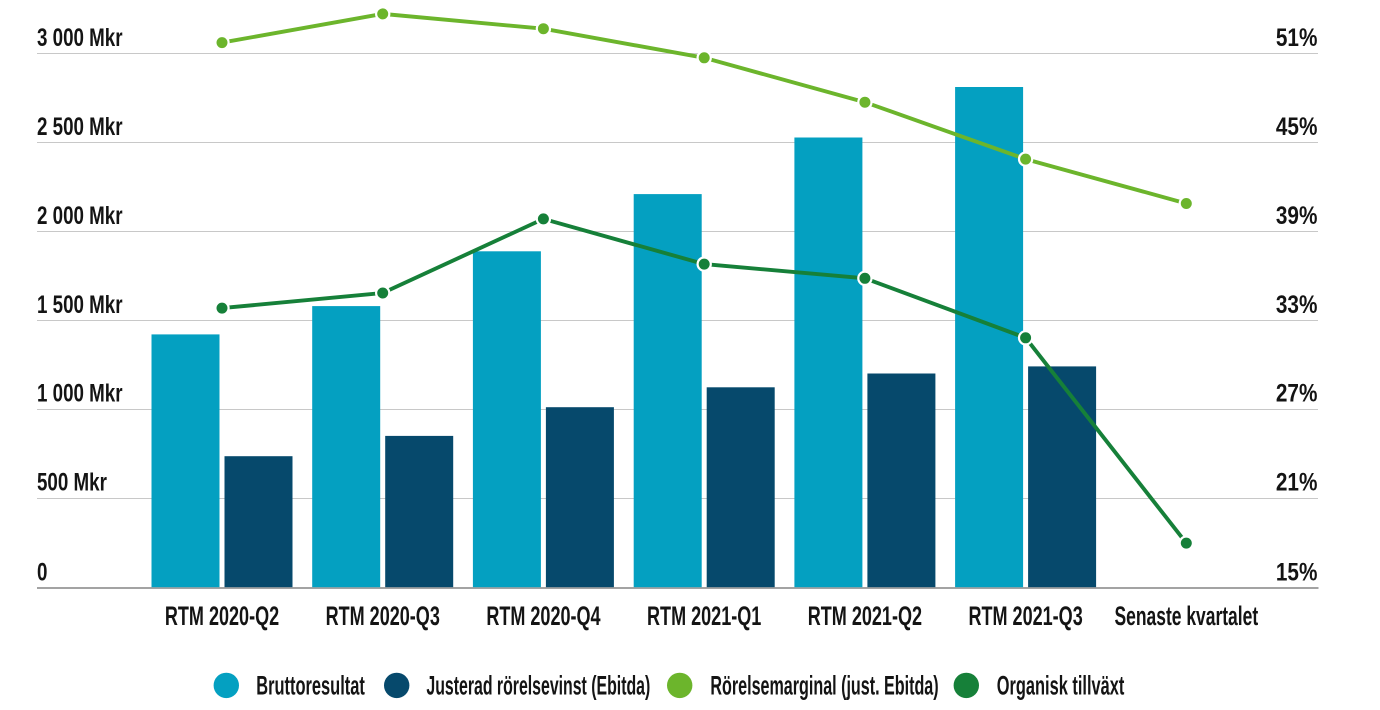 The image size is (1380, 710). I want to click on svg-text: 1 500 Mkr, so click(80, 304).